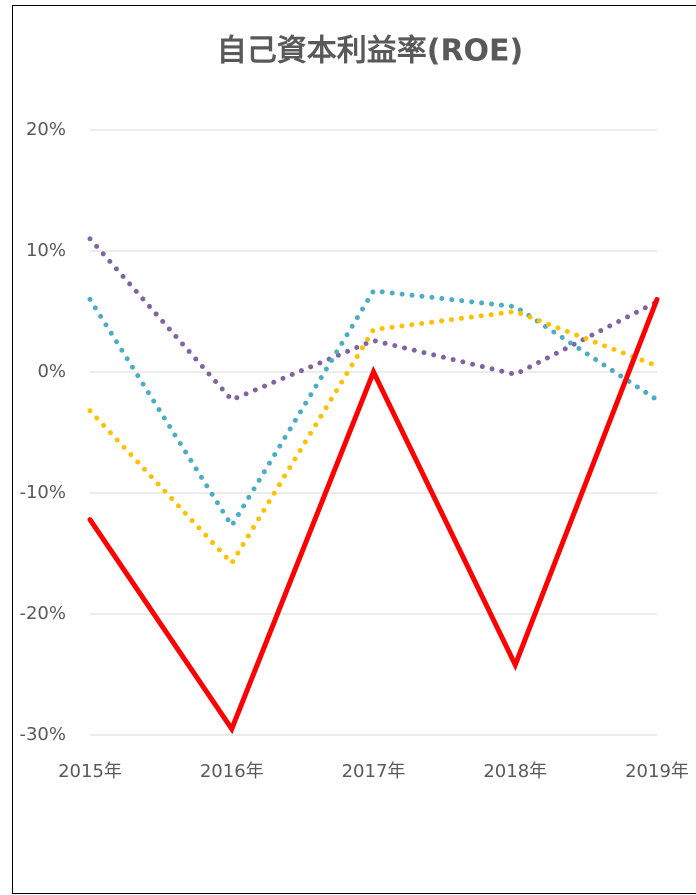 The image size is (696, 895). What do you see at coordinates (46, 250) in the screenshot?
I see `y-tick-label: 10%` at bounding box center [46, 250].